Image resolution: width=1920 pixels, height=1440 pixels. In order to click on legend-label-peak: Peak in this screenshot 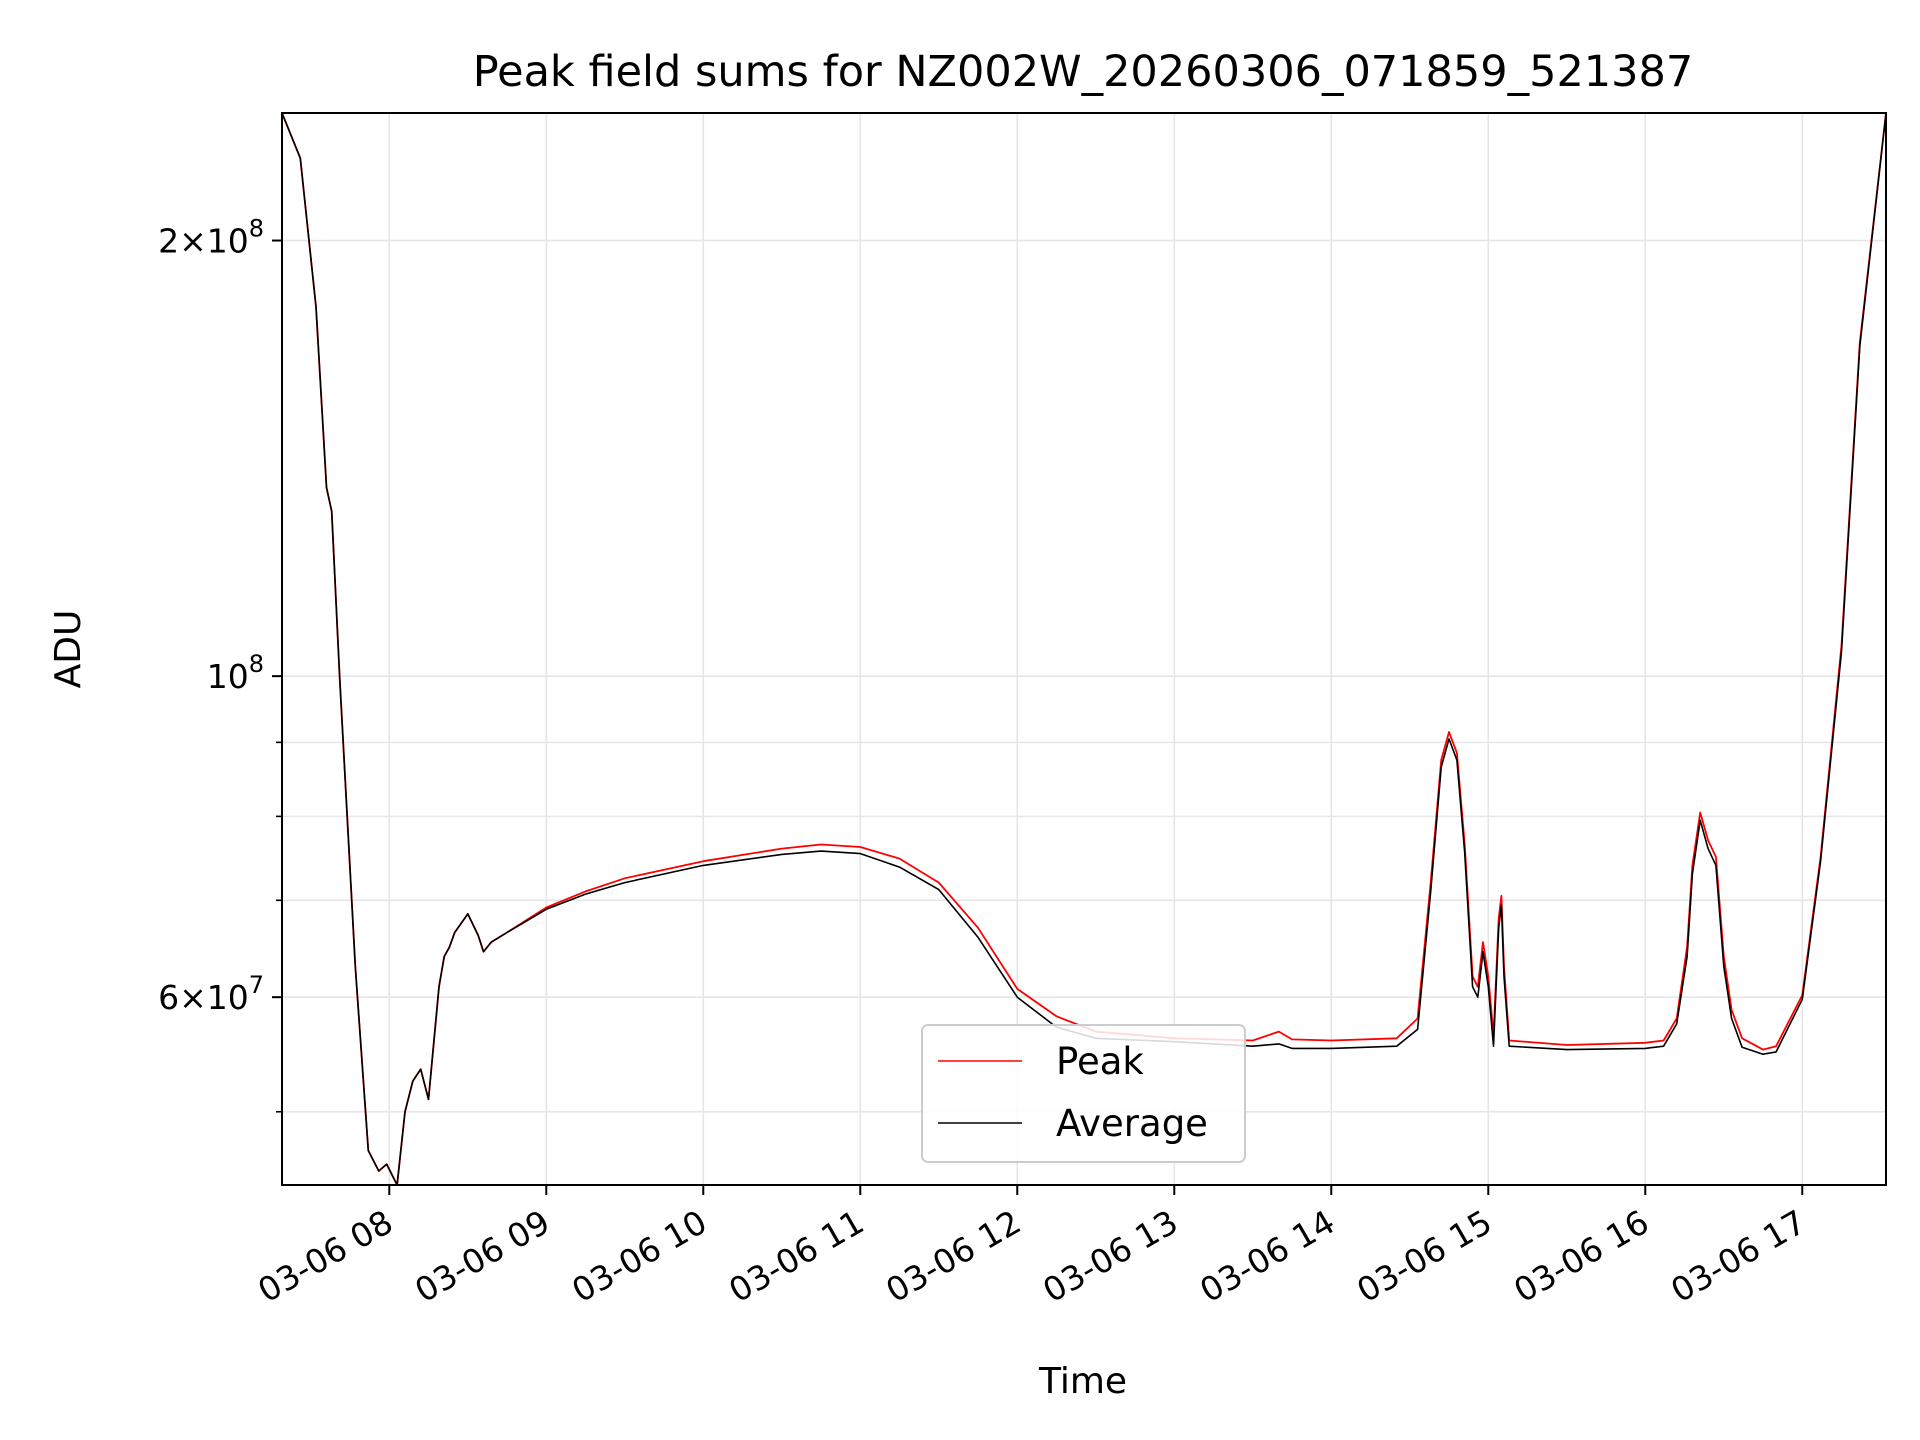, I will do `click(1100, 1061)`.